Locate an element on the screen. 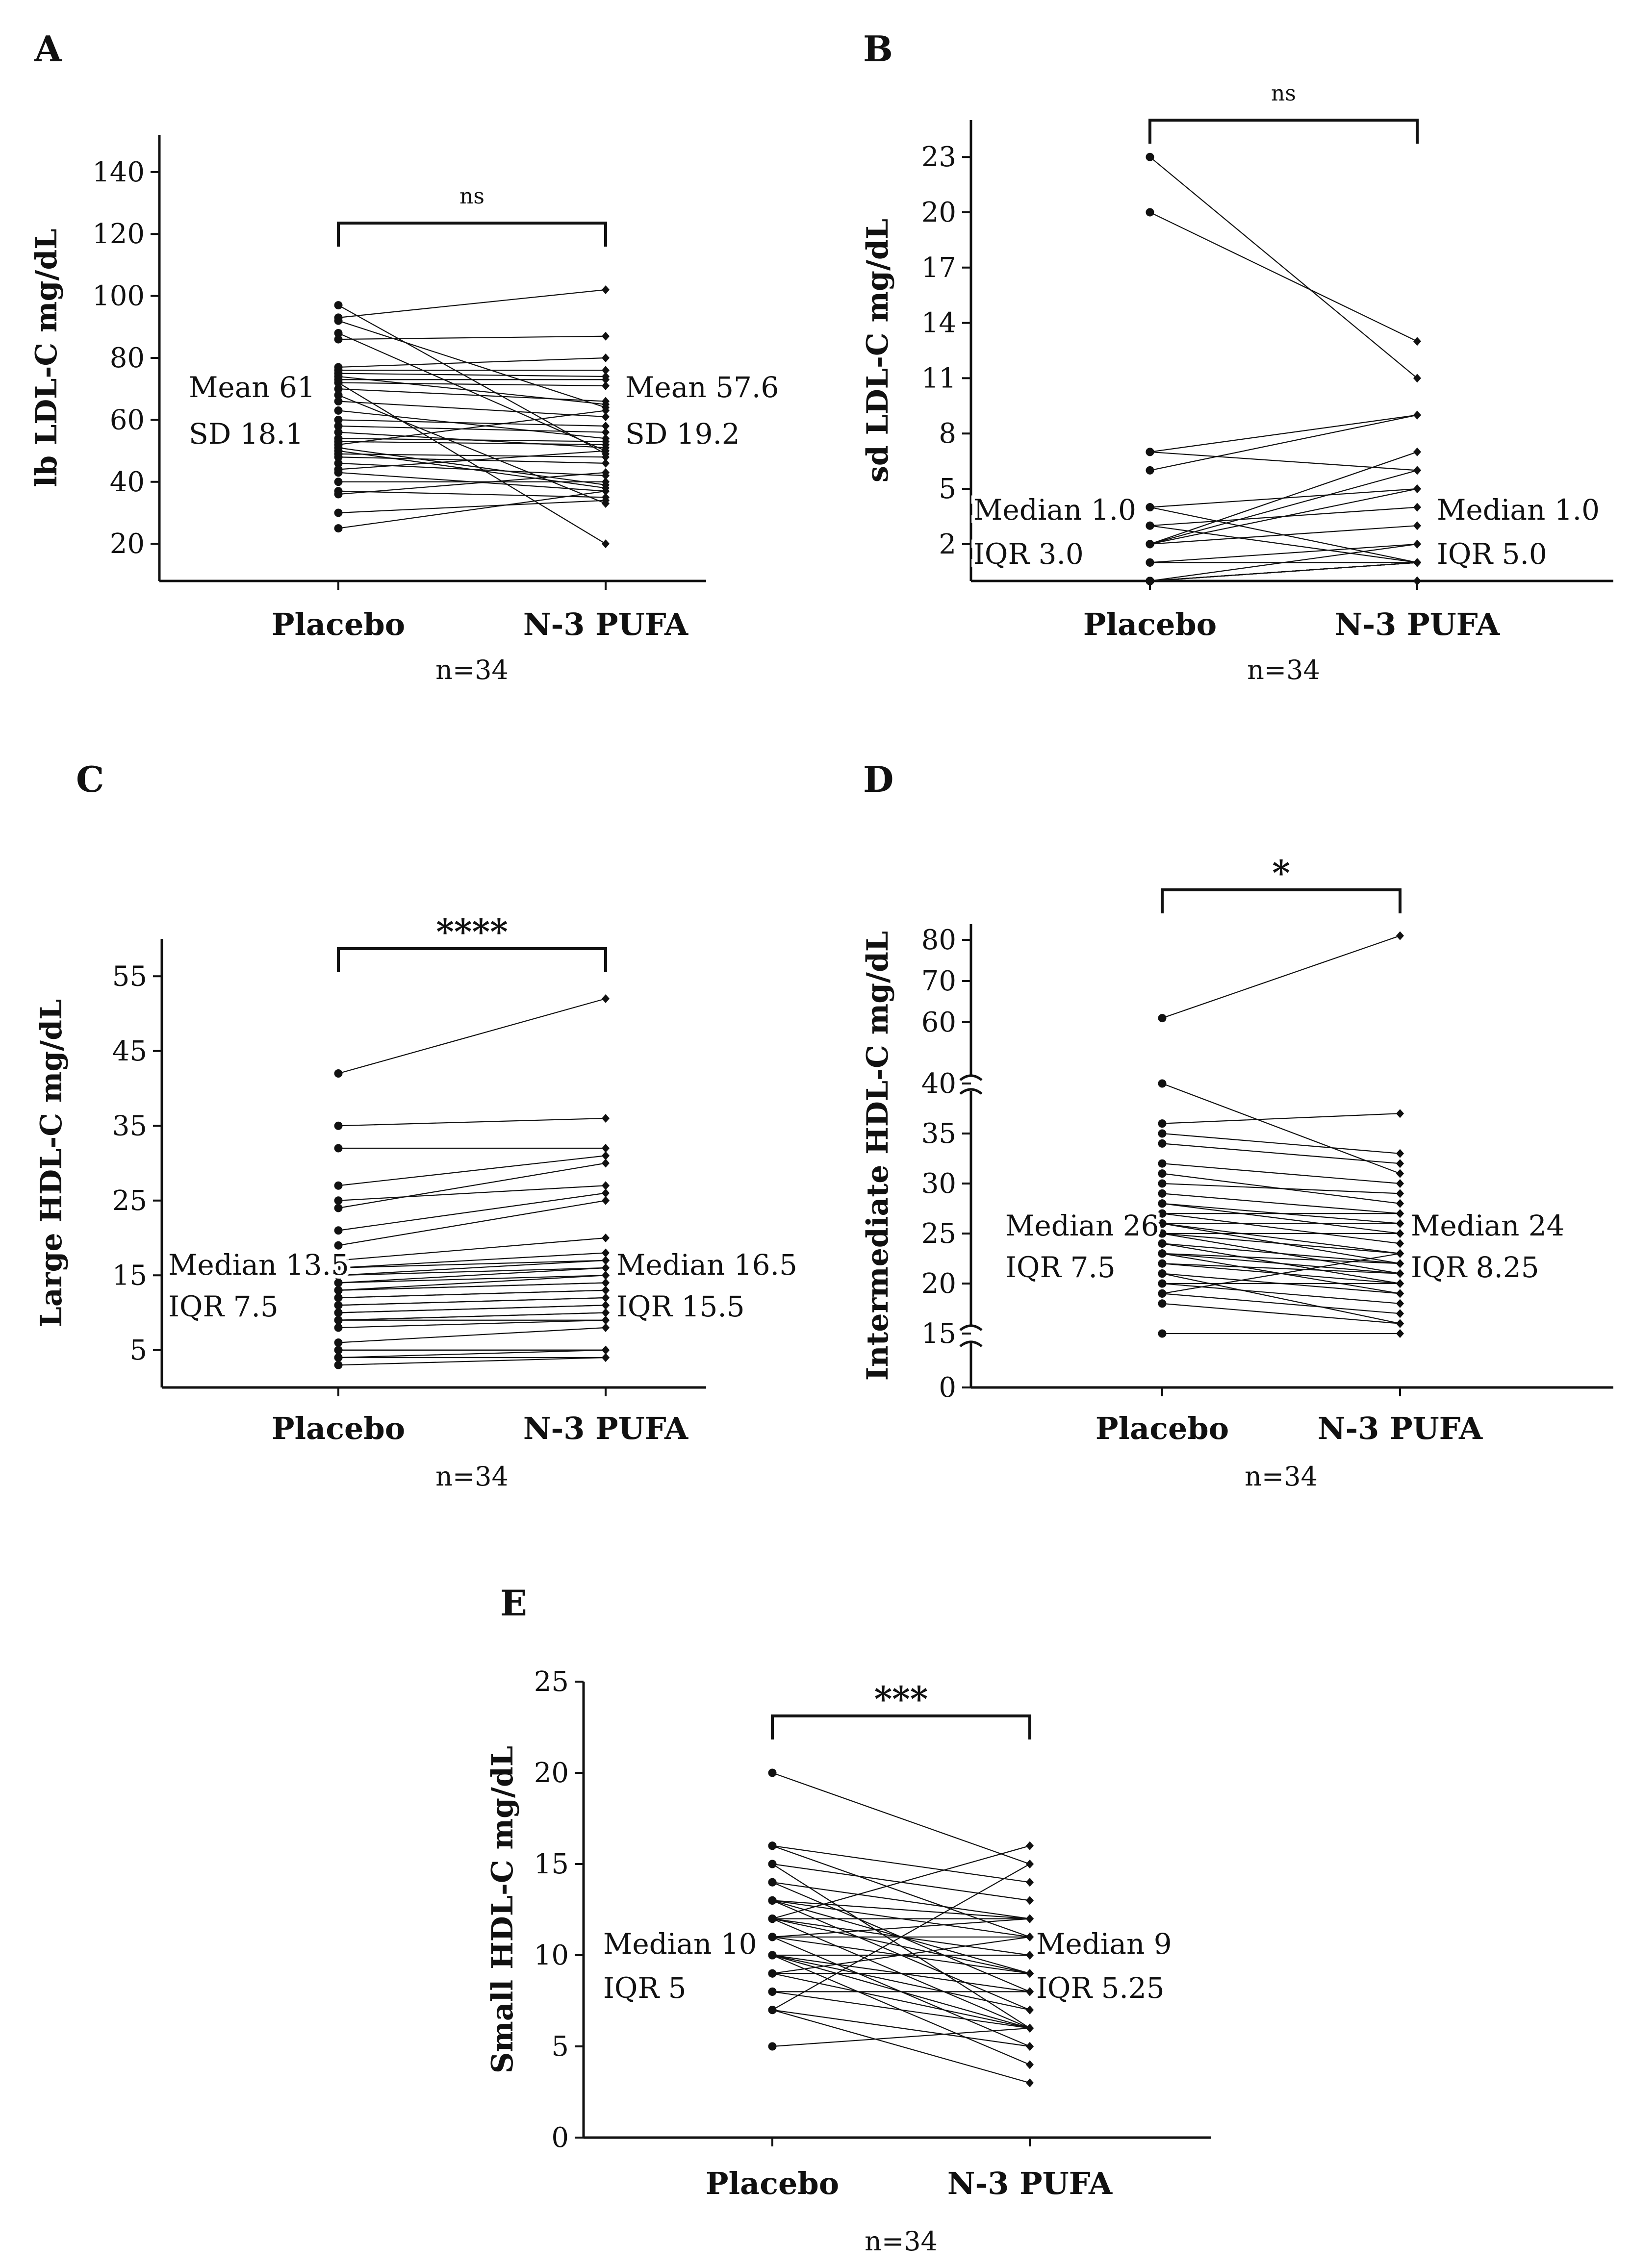 Image resolution: width=1631 pixels, height=2268 pixels. panel-label: B is located at coordinates (878, 49).